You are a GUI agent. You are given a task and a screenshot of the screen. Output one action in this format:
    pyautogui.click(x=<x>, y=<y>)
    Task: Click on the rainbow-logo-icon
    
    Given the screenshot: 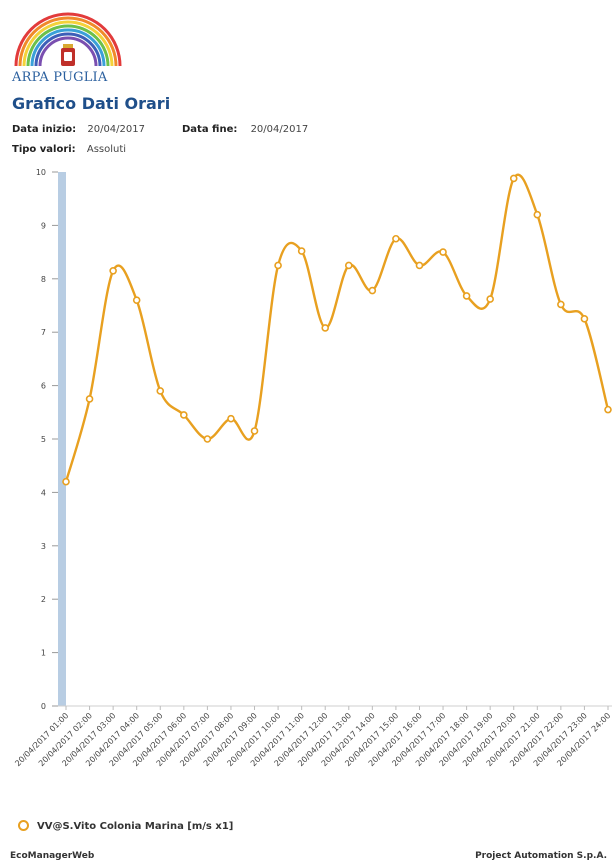 What is the action you would take?
    pyautogui.click(x=68, y=39)
    